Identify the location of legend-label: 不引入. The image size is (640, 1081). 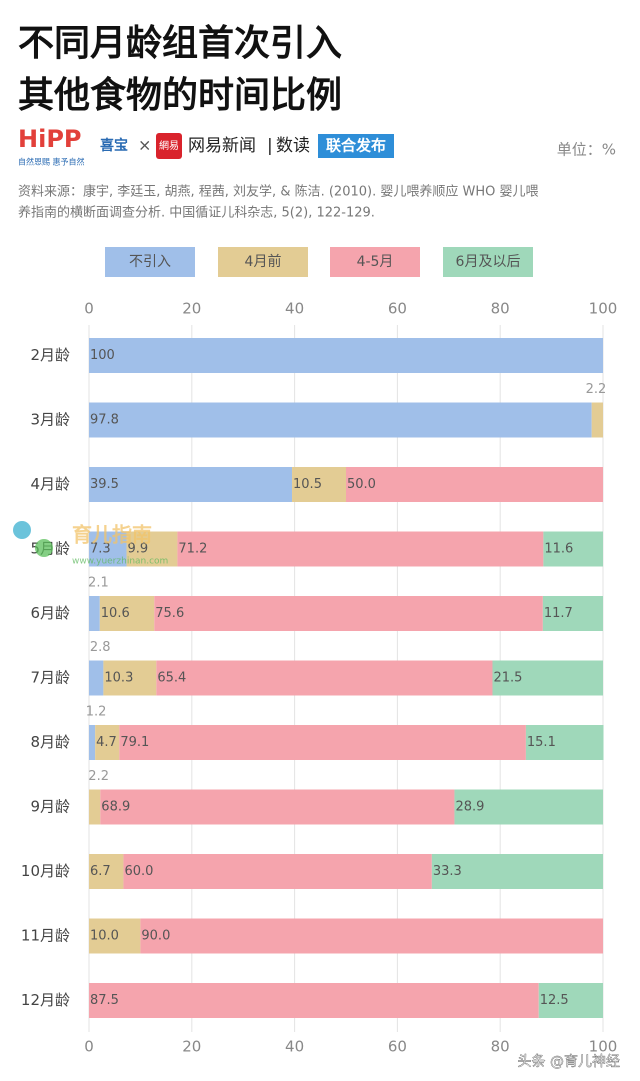
(150, 262).